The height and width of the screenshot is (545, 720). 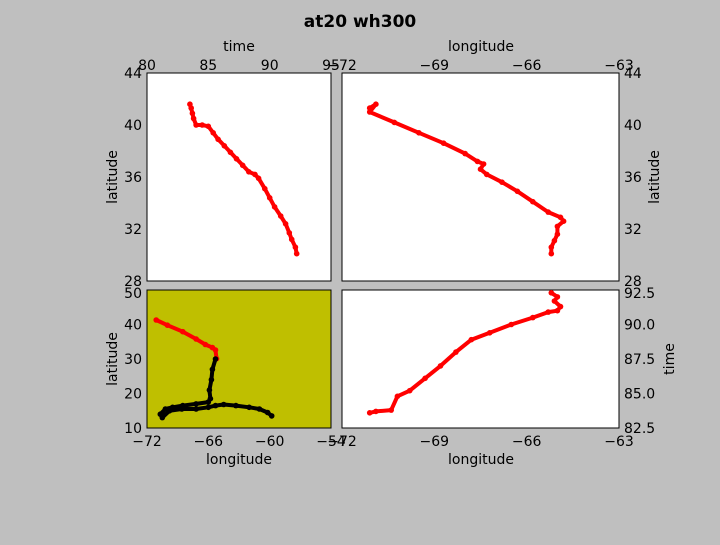 What do you see at coordinates (633, 178) in the screenshot?
I see `y-tick-label: 36` at bounding box center [633, 178].